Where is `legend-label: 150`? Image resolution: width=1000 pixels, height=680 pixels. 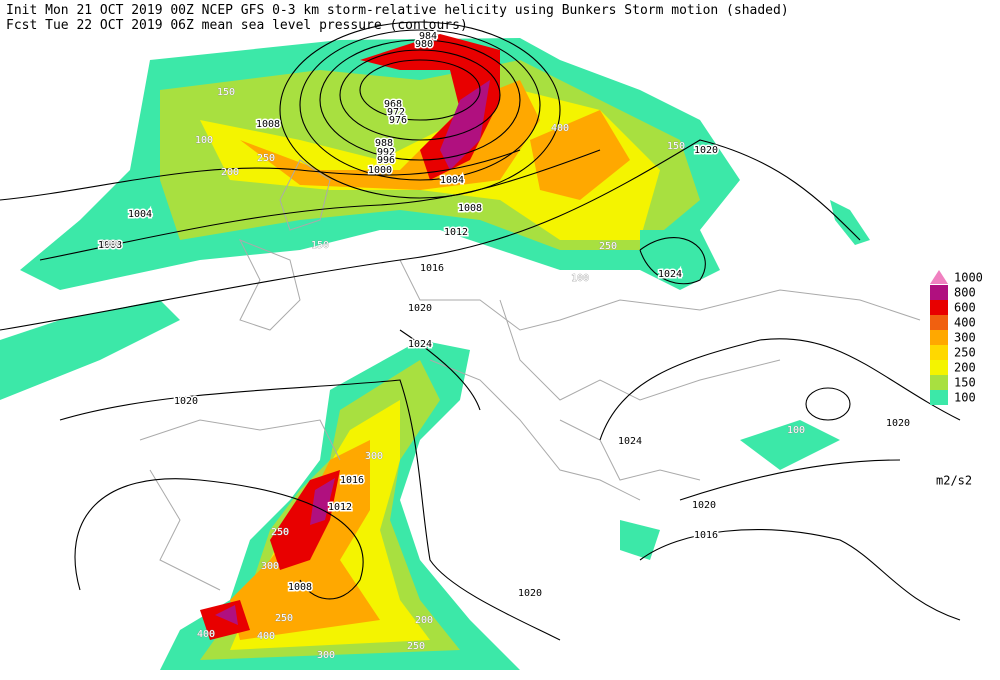 legend-label: 150 is located at coordinates (965, 383).